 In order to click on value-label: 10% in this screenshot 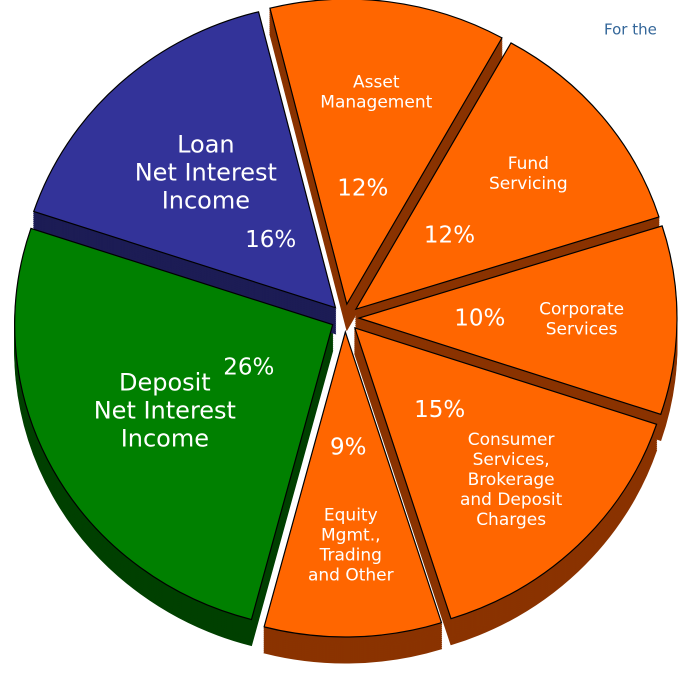, I will do `click(479, 318)`.